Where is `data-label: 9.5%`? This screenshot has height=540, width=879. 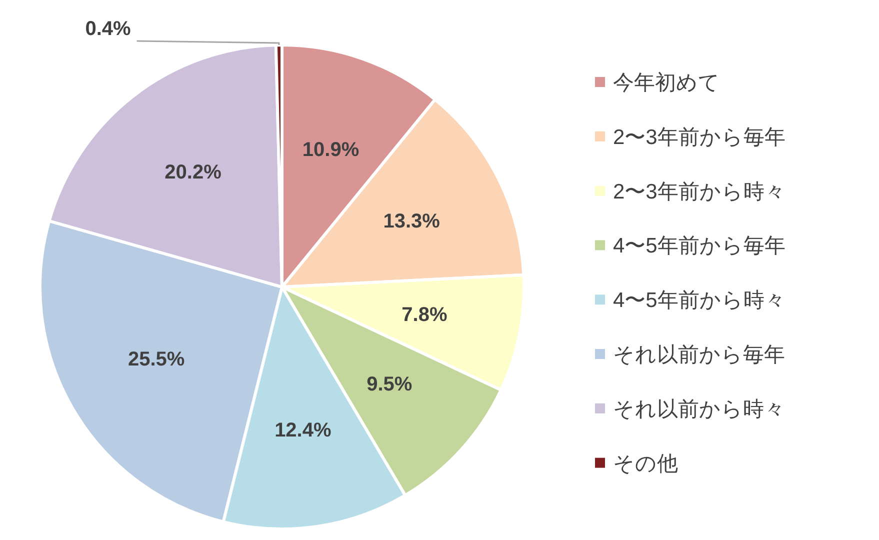 data-label: 9.5% is located at coordinates (389, 385).